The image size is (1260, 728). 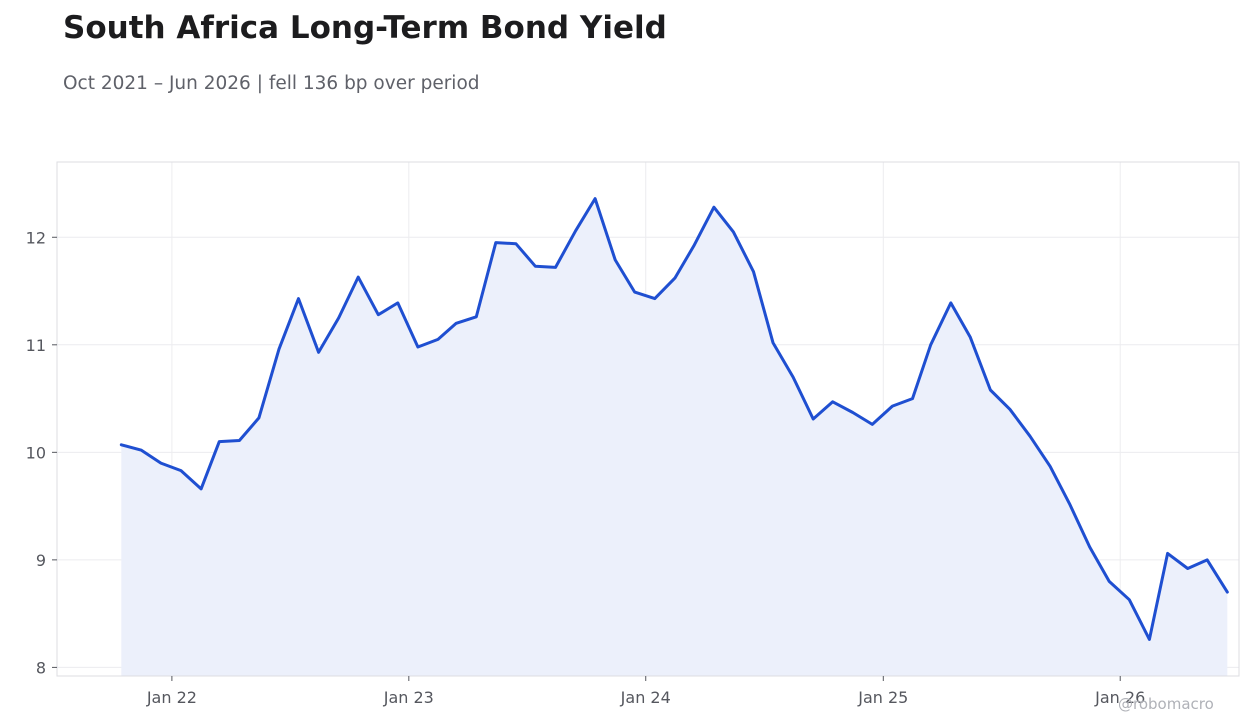 What do you see at coordinates (36, 237) in the screenshot?
I see `y-tick-label: 12` at bounding box center [36, 237].